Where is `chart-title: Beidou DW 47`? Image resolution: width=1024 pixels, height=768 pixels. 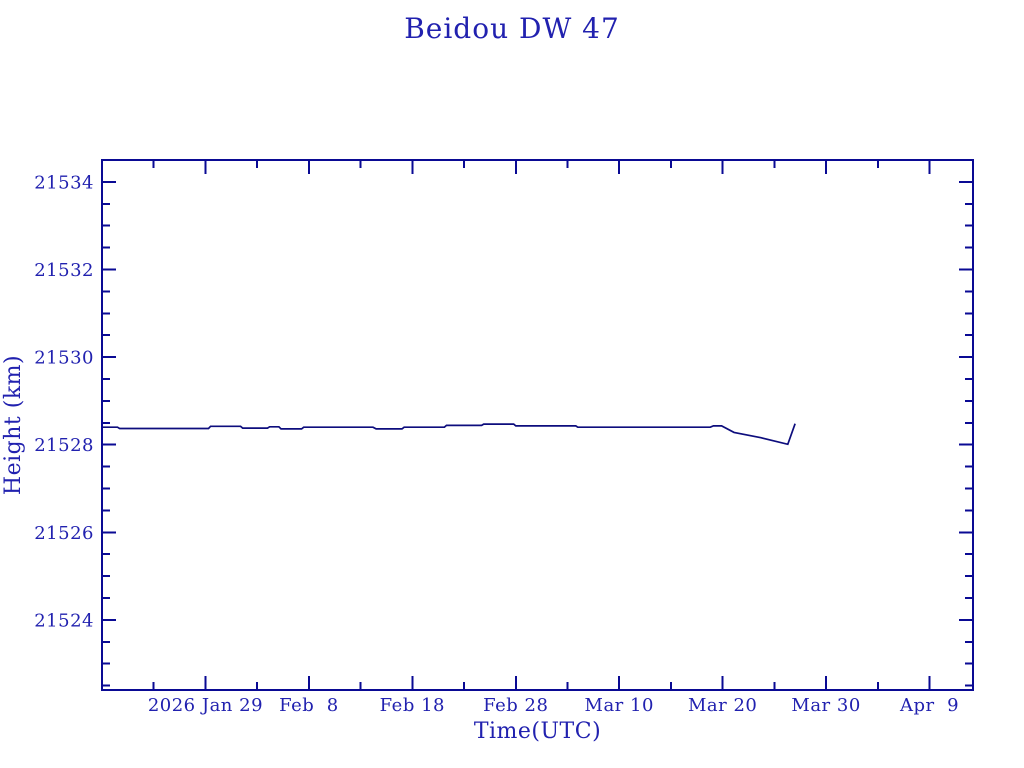
chart-title: Beidou DW 47 is located at coordinates (512, 28).